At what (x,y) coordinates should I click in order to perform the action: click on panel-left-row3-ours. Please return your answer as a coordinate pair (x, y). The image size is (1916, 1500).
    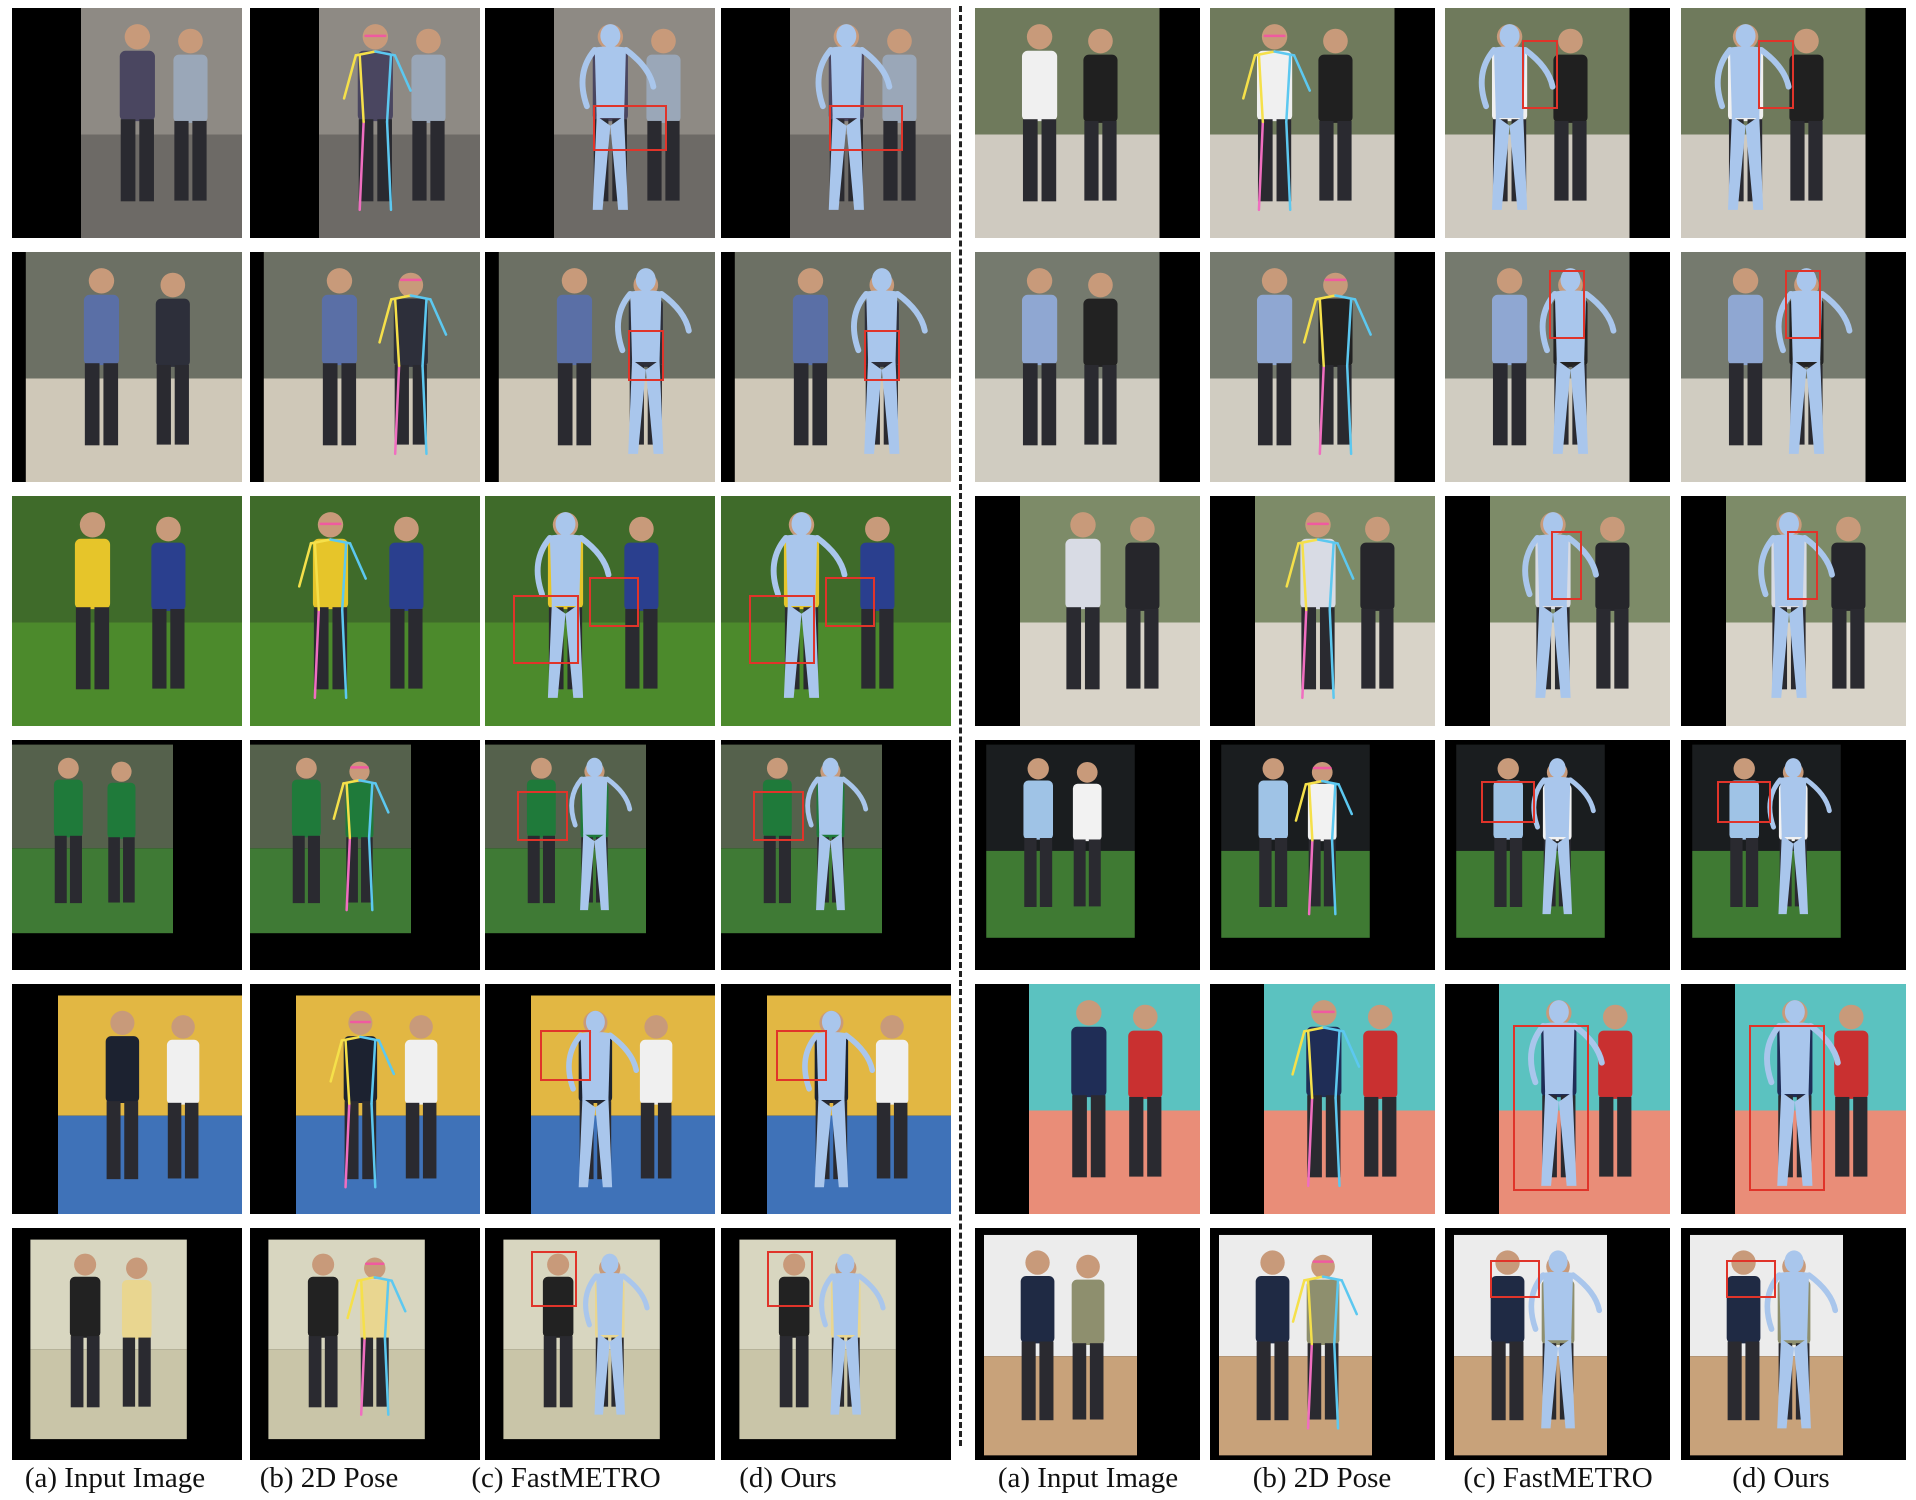
    Looking at the image, I should click on (836, 611).